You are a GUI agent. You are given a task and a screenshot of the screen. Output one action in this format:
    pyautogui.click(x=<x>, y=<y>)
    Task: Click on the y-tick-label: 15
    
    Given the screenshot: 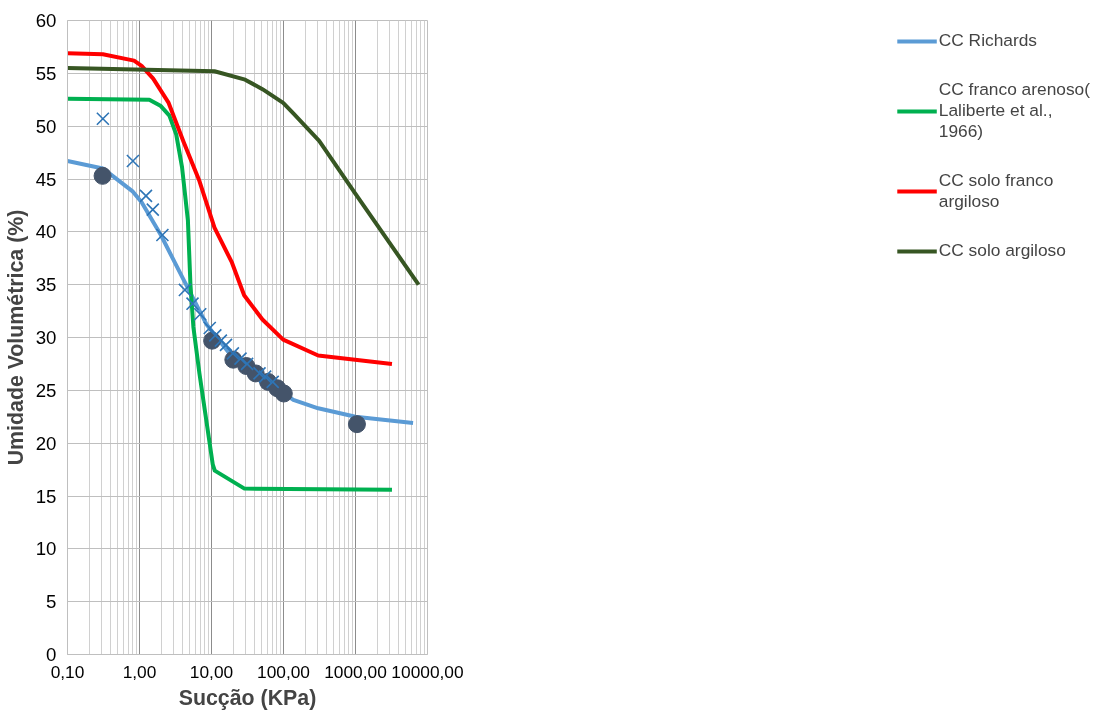 What is the action you would take?
    pyautogui.click(x=46, y=496)
    